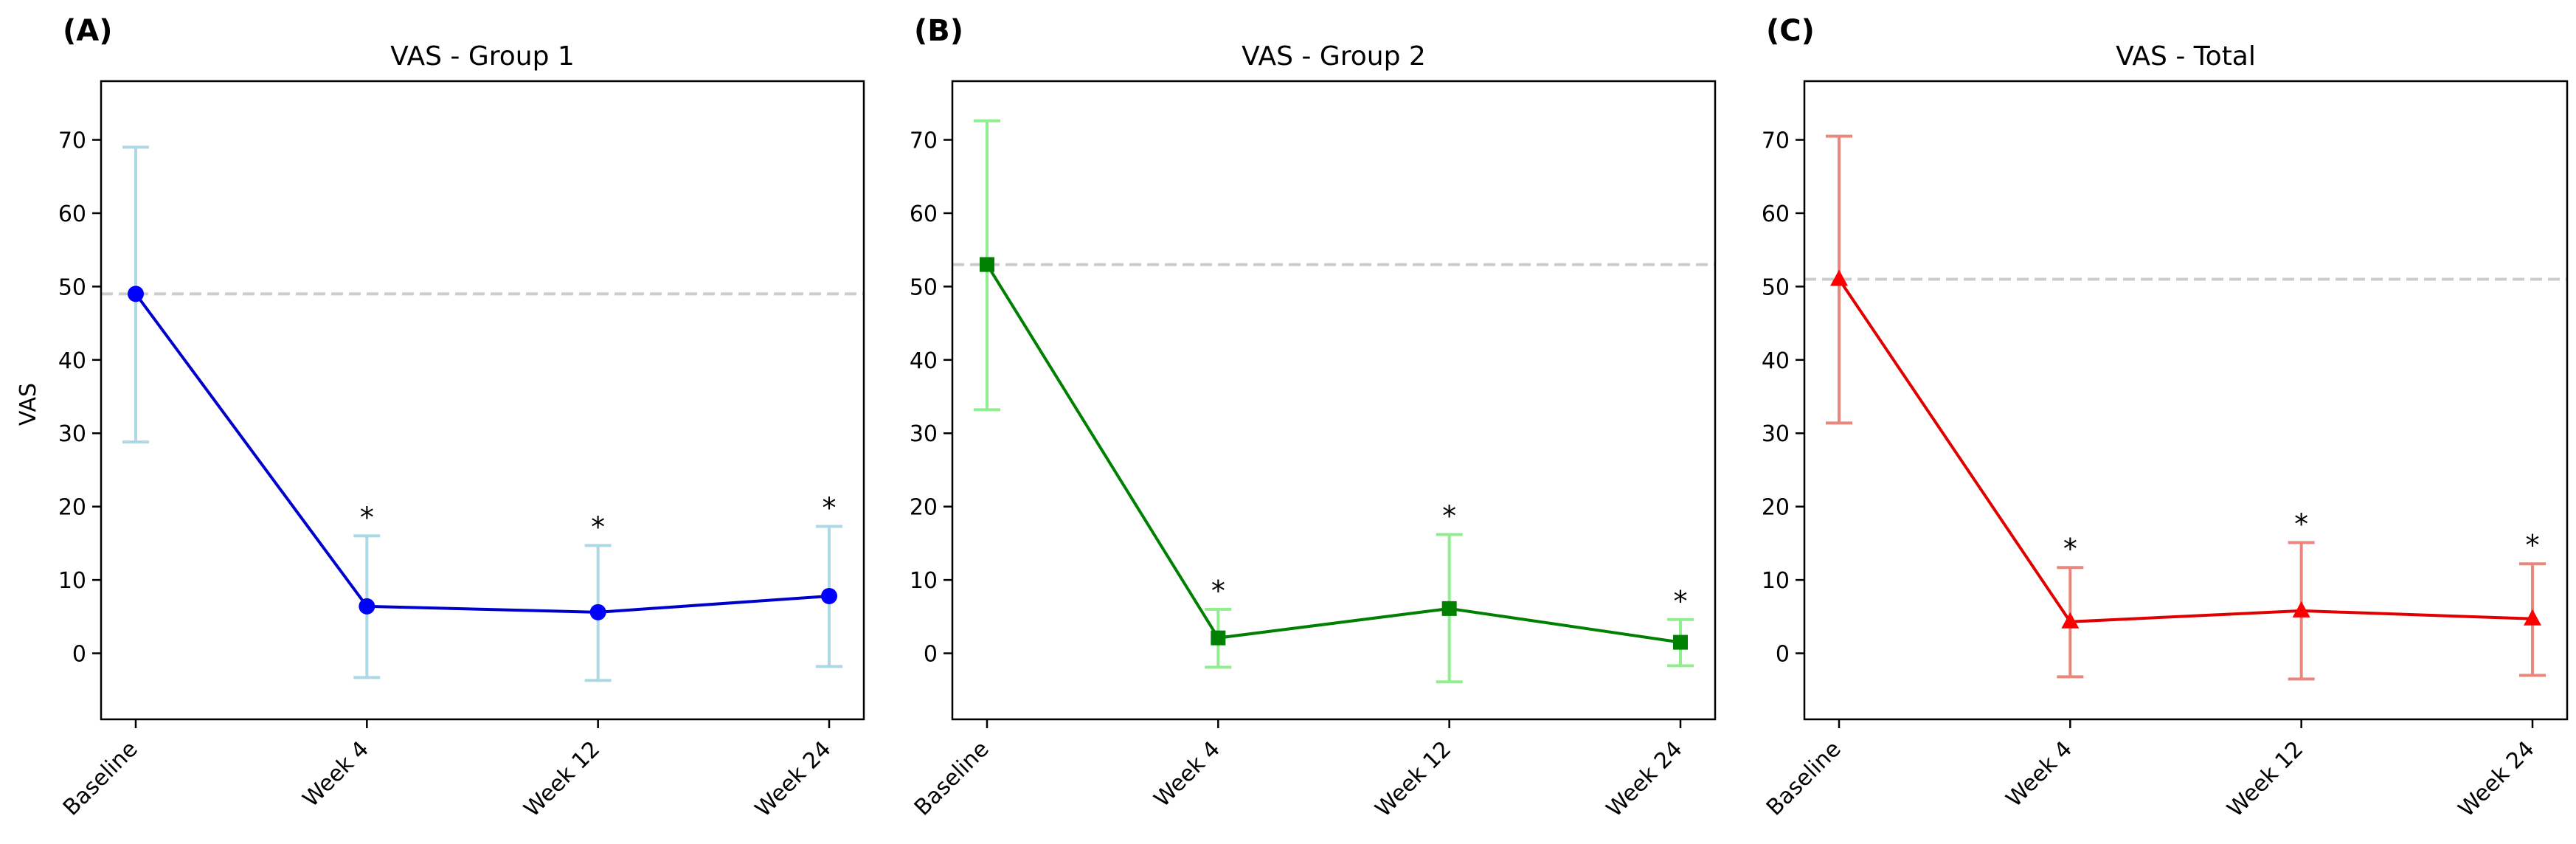 Image resolution: width=2576 pixels, height=844 pixels. What do you see at coordinates (88, 31) in the screenshot?
I see `panel-label: (A)` at bounding box center [88, 31].